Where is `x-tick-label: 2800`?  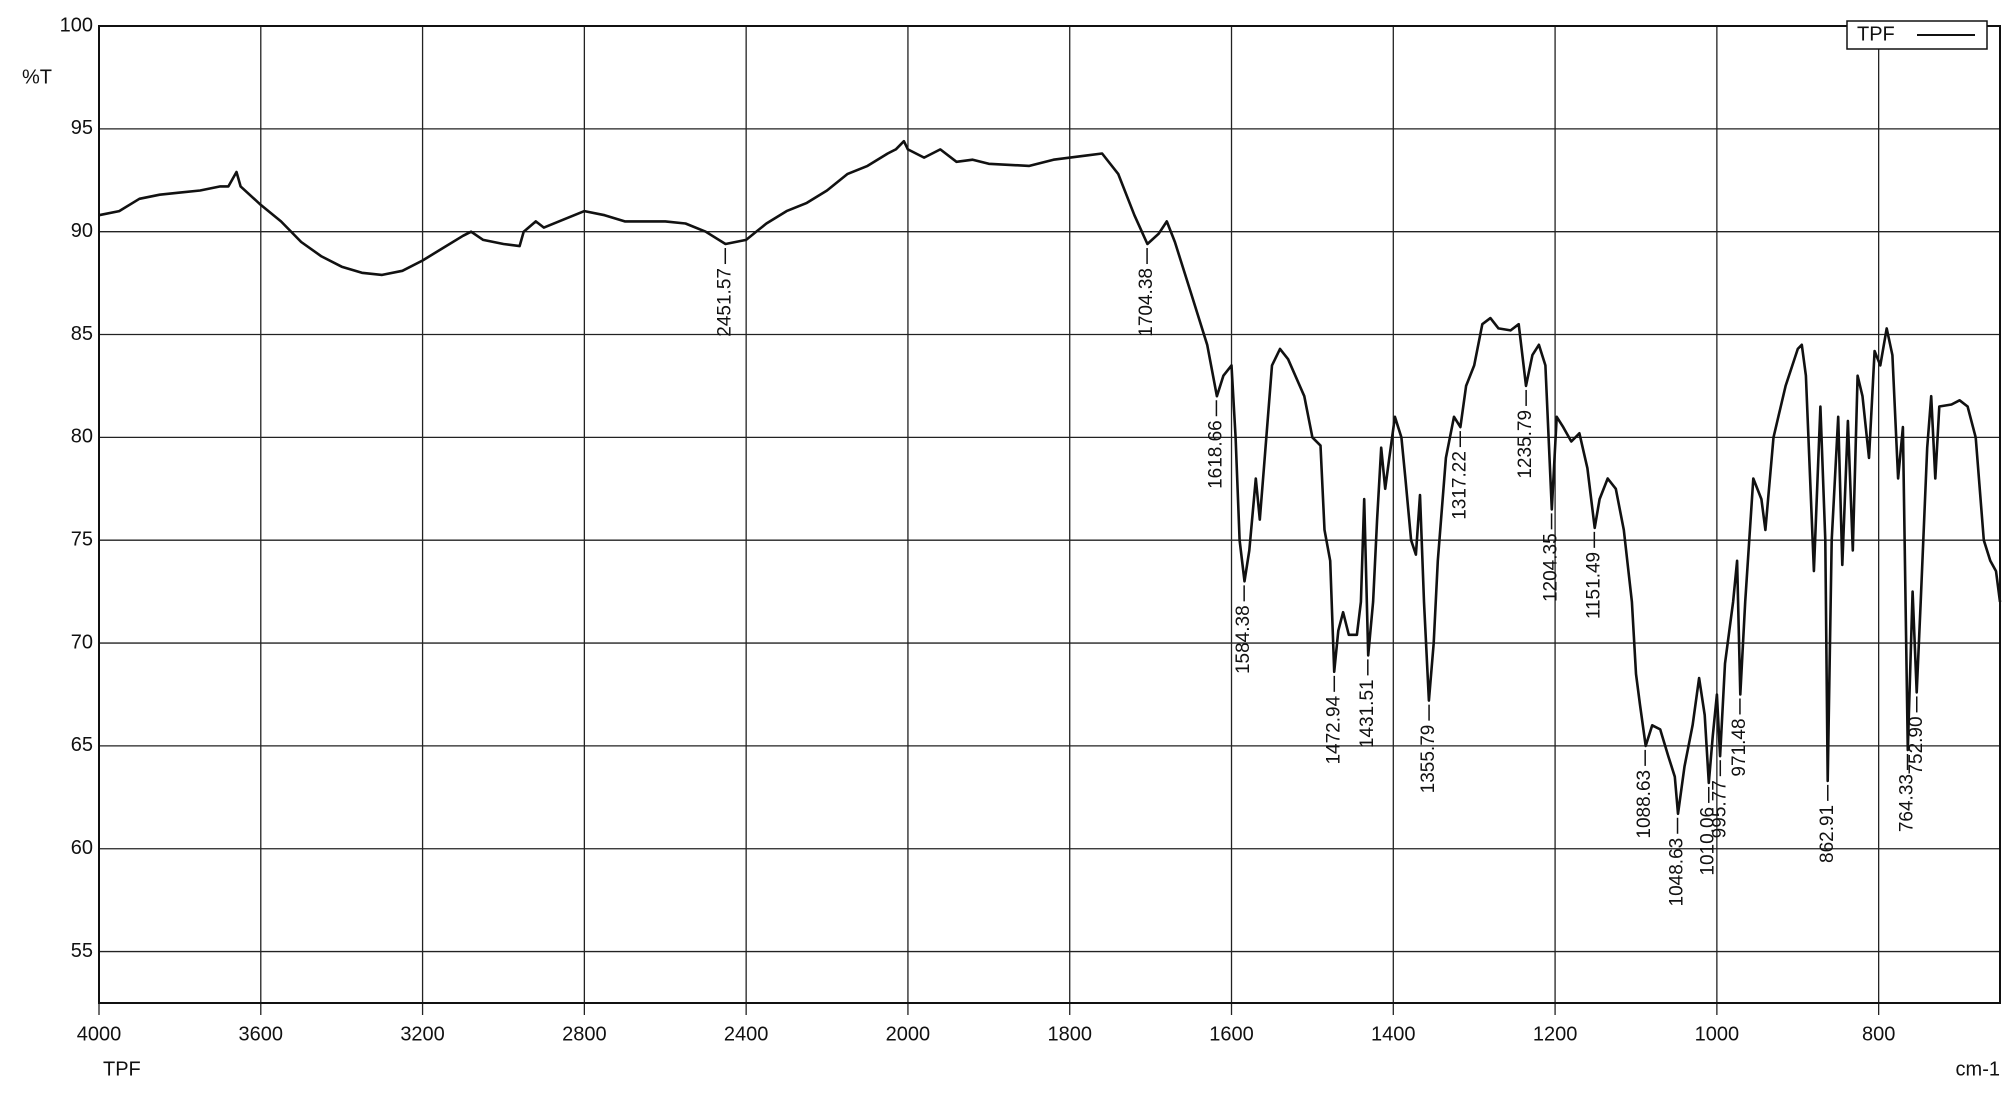 x-tick-label: 2800 is located at coordinates (584, 1034).